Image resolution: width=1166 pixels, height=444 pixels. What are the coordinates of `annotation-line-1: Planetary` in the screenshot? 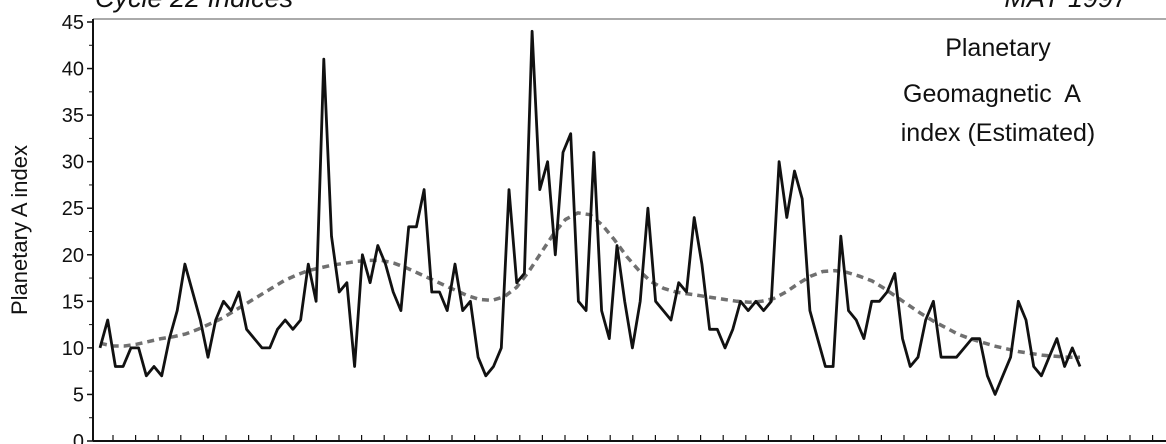 It's located at (998, 48).